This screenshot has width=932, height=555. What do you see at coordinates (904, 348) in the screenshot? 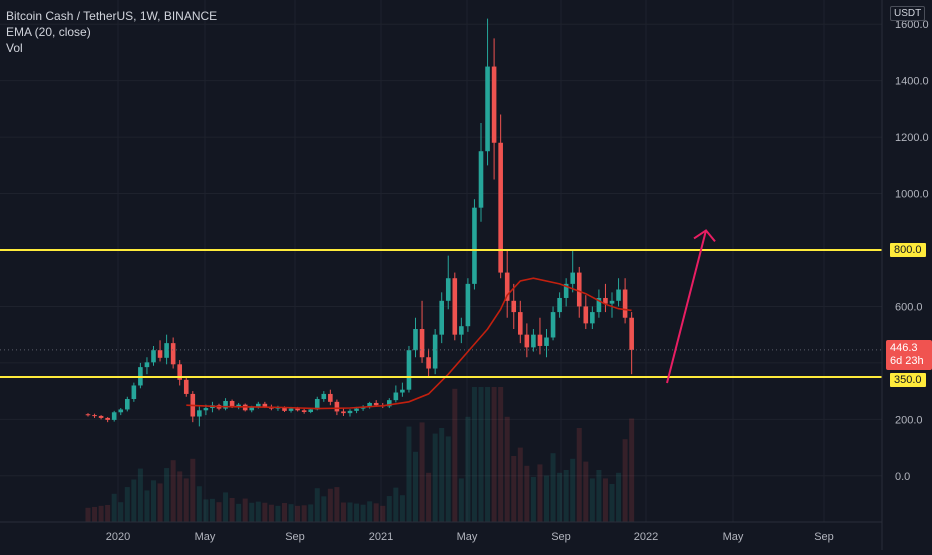
I see `last-price-value: 446.3` at bounding box center [904, 348].